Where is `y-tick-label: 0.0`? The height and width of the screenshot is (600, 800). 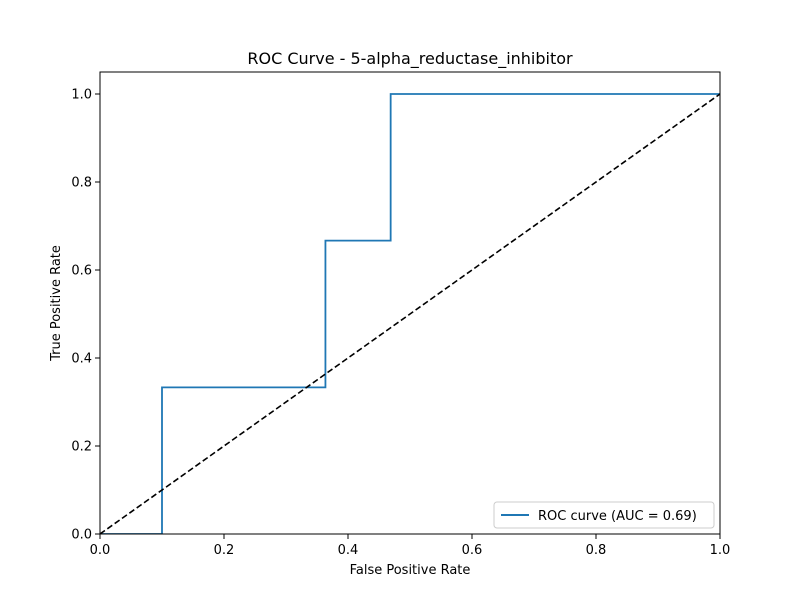 y-tick-label: 0.0 is located at coordinates (81, 535).